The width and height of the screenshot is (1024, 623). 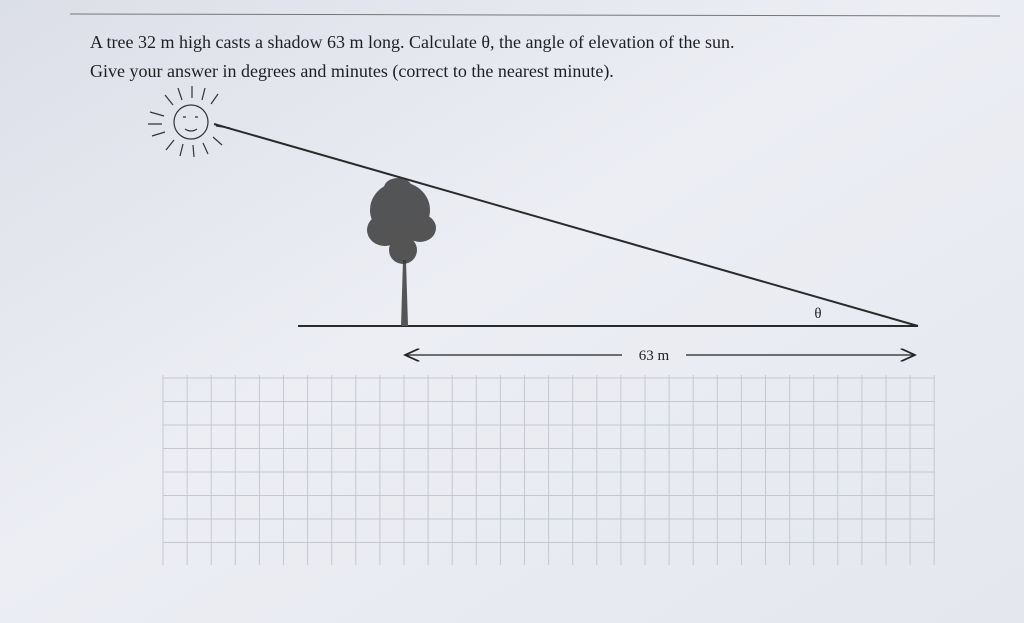 I want to click on tree, so click(x=401, y=252).